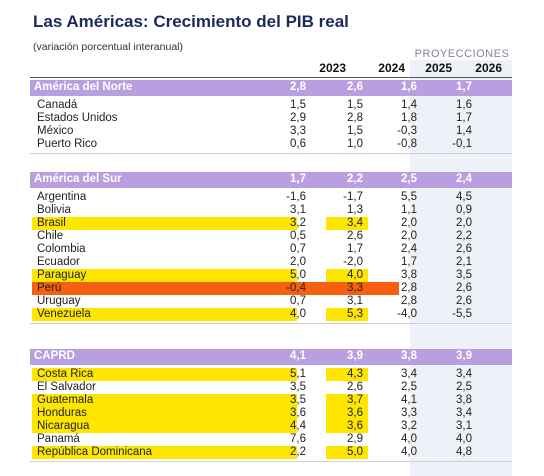  What do you see at coordinates (409, 197) in the screenshot?
I see `value-cell: 5,5` at bounding box center [409, 197].